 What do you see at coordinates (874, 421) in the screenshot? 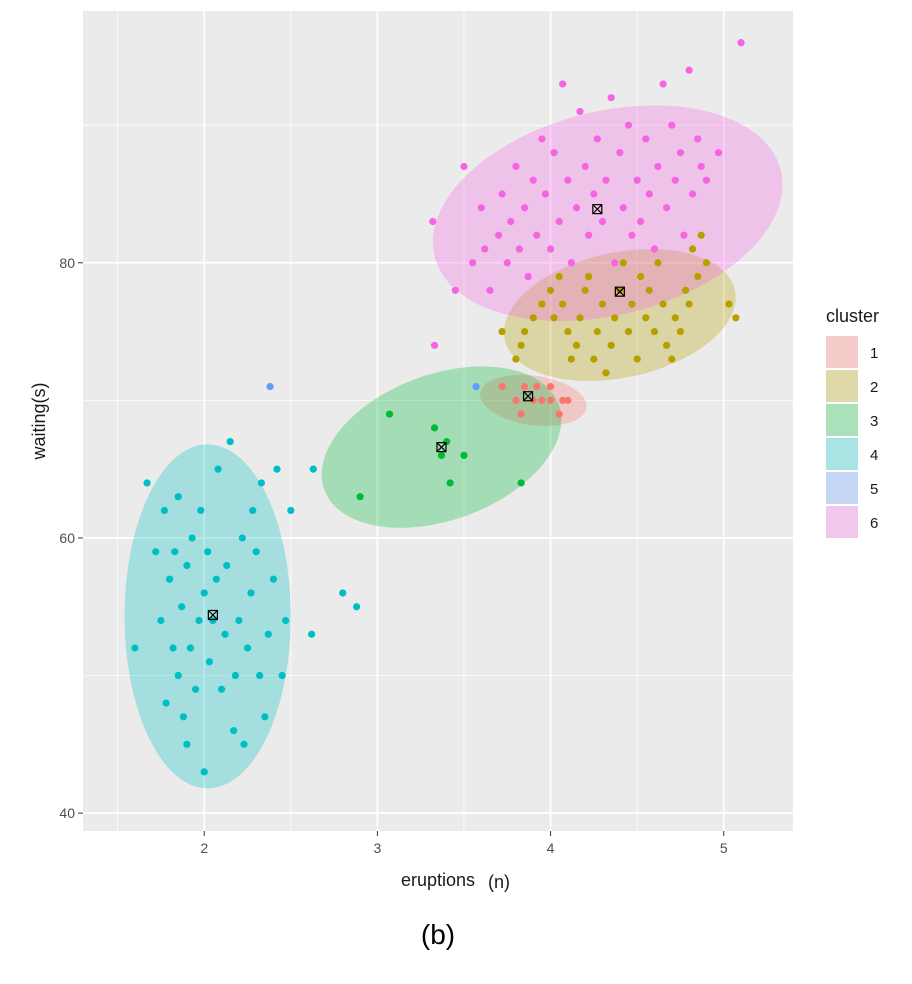
I see `legend-label: 3` at bounding box center [874, 421].